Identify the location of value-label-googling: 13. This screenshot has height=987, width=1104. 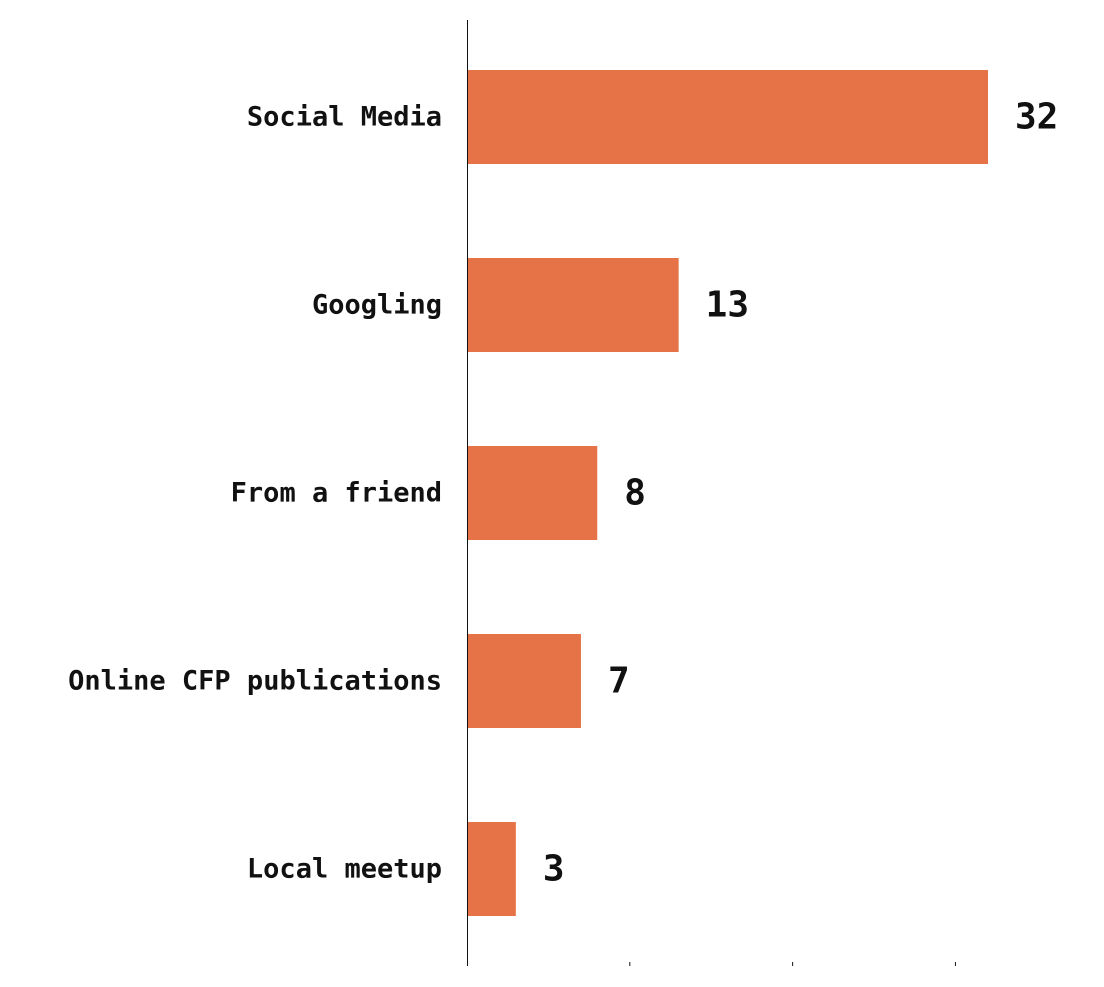
(727, 305).